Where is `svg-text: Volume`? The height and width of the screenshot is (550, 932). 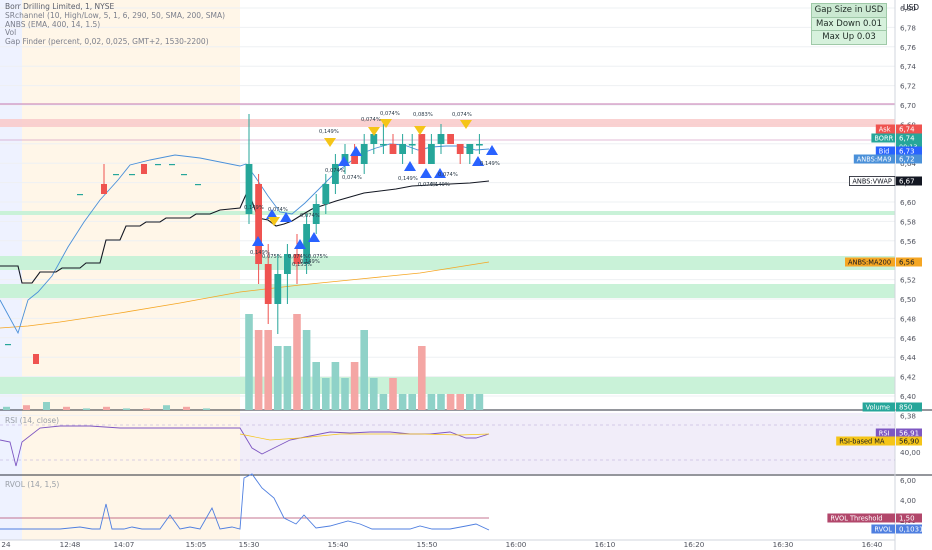 svg-text: Volume is located at coordinates (878, 408).